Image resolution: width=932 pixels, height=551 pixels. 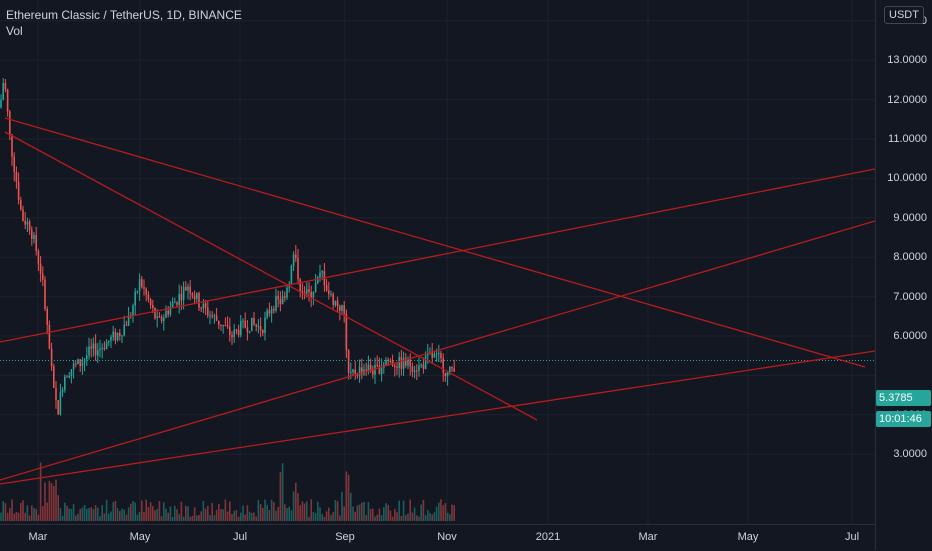 What do you see at coordinates (124, 15) in the screenshot?
I see `symbol-title: Ethereum Classic / TetherUS, 1D, BINANCE` at bounding box center [124, 15].